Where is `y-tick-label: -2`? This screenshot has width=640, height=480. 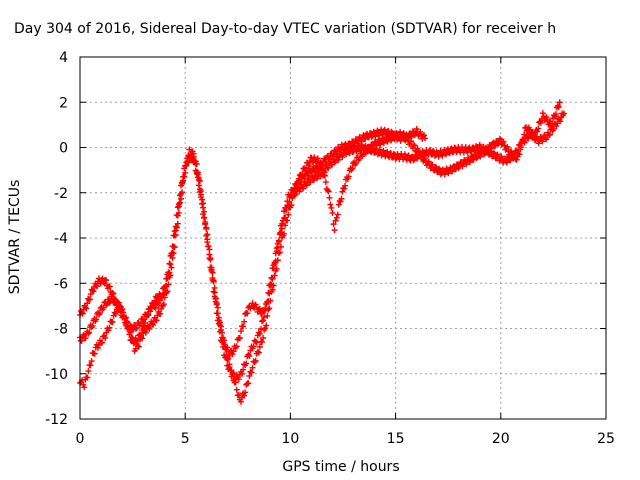
y-tick-label: -2 is located at coordinates (61, 194).